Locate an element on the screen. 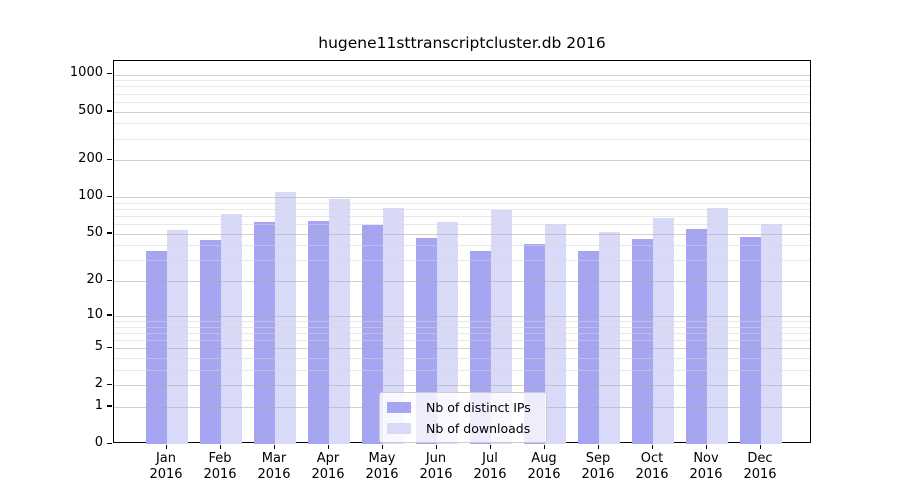 Image resolution: width=900 pixels, height=500 pixels. month-label: Aug is located at coordinates (544, 458).